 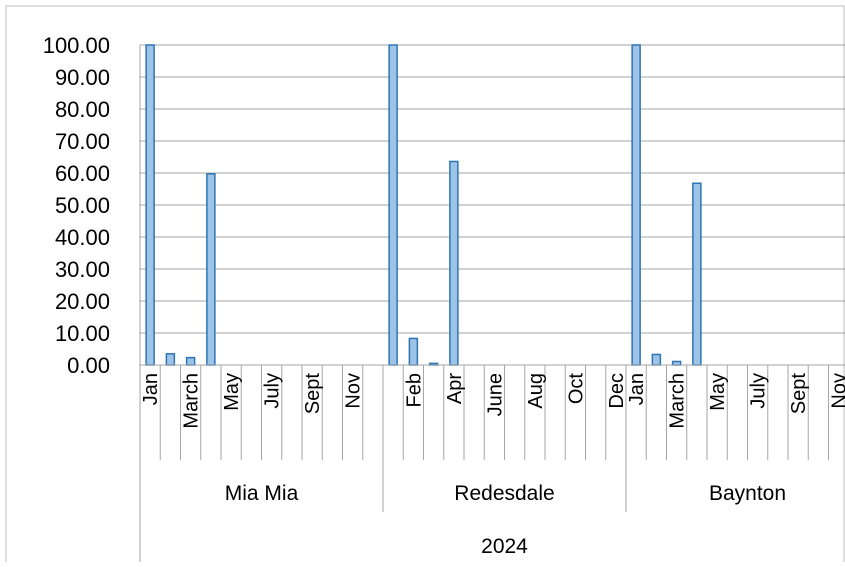 What do you see at coordinates (262, 493) in the screenshot?
I see `group-label: Mia Mia` at bounding box center [262, 493].